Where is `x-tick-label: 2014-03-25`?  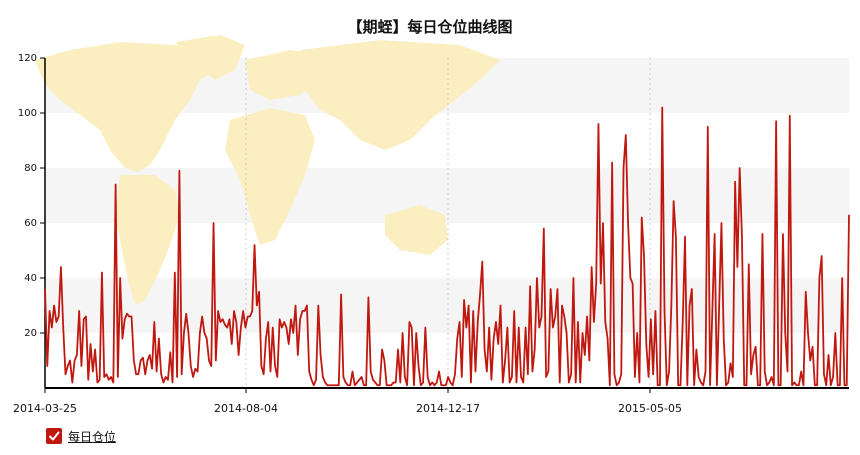
x-tick-label: 2014-03-25 is located at coordinates (45, 408).